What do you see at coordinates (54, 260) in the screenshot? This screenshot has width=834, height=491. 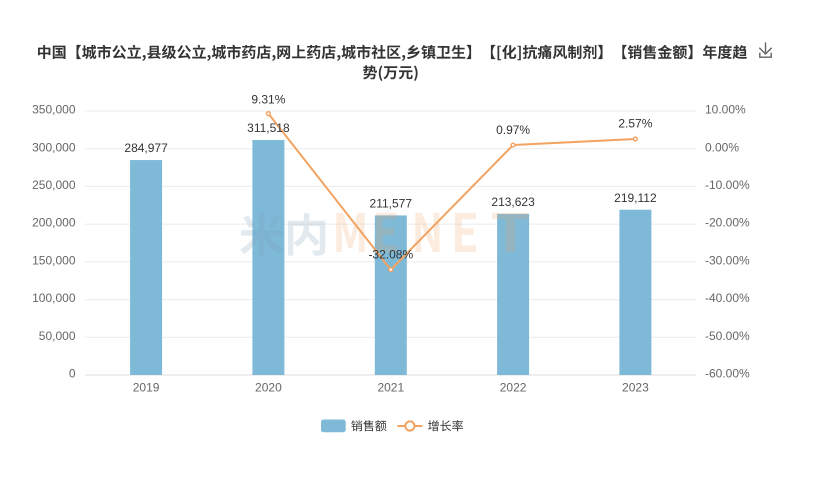 I see `svg-text: 150,000` at bounding box center [54, 260].